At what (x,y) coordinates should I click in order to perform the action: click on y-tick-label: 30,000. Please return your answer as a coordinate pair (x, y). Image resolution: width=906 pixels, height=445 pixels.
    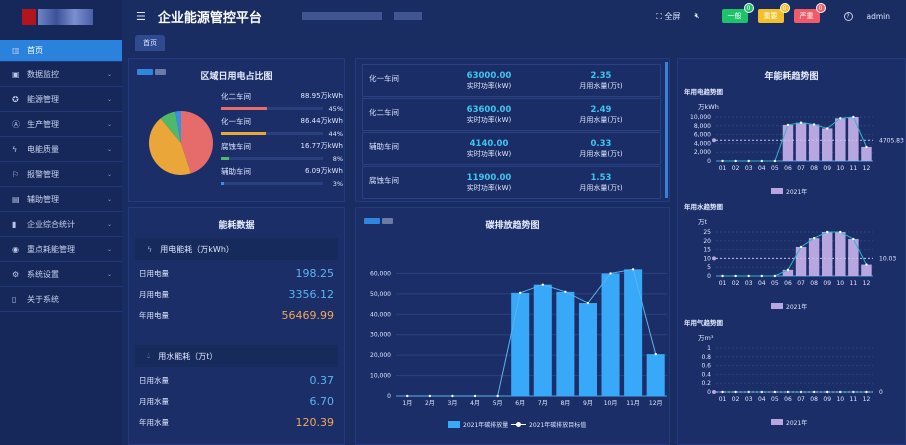
    Looking at the image, I should click on (380, 335).